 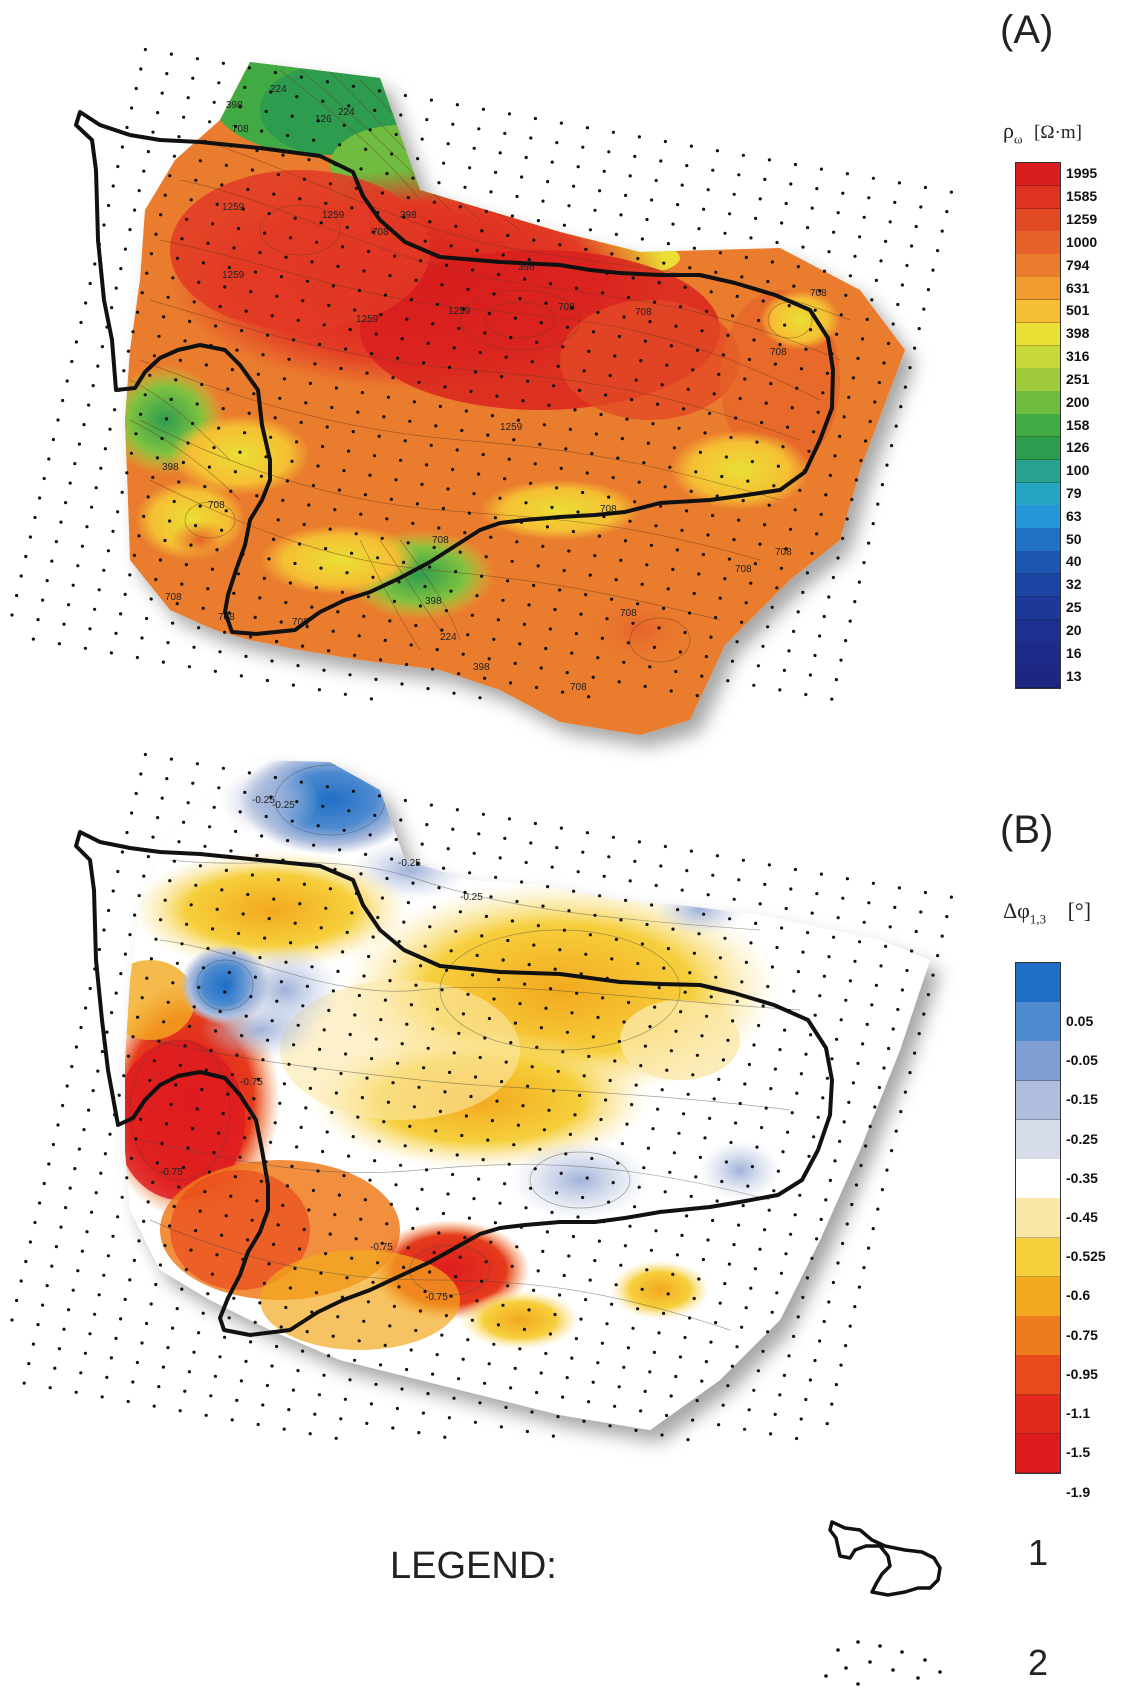 What do you see at coordinates (883, 1663) in the screenshot?
I see `legend-station-dots-icon` at bounding box center [883, 1663].